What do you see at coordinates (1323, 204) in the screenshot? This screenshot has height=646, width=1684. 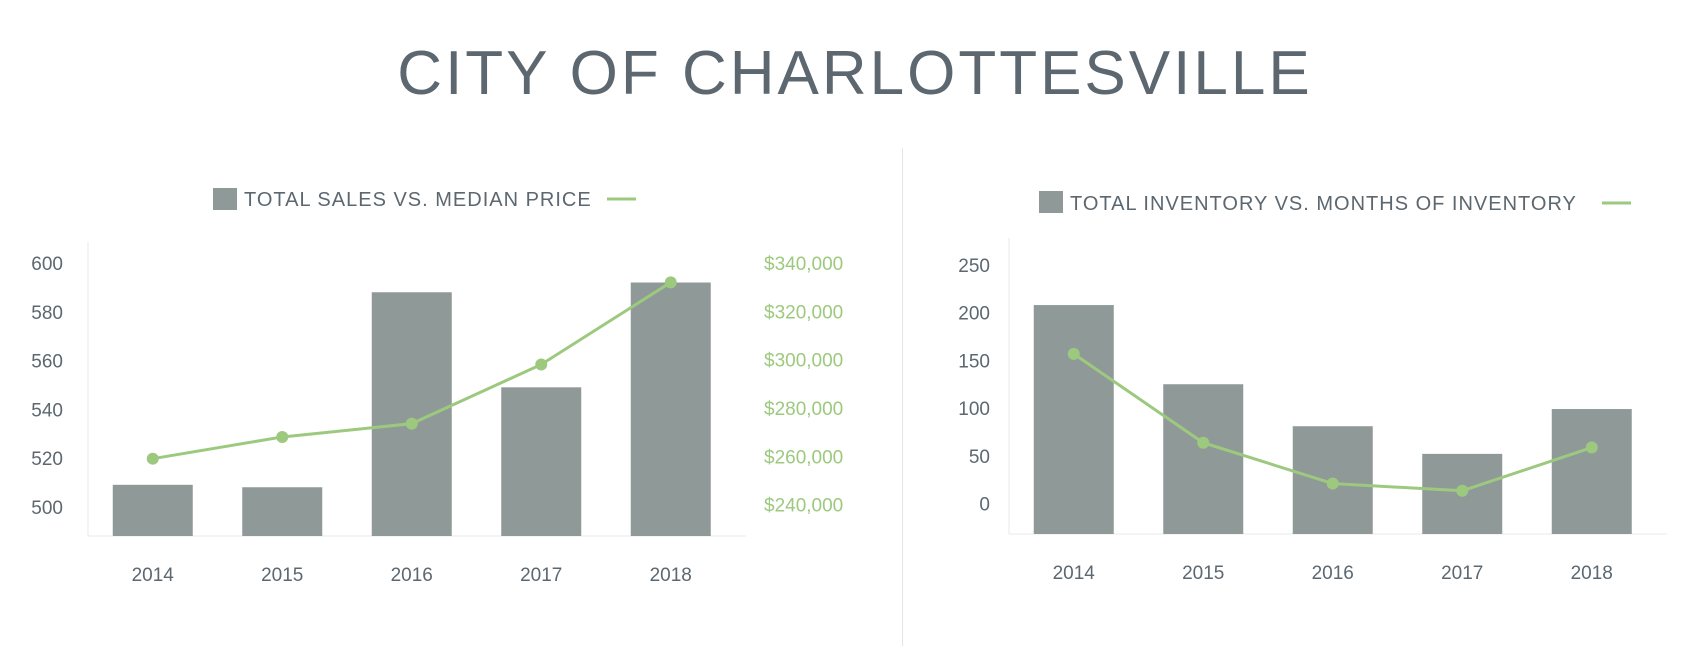 I see `chart2-legend-title: TOTAL INVENTORY VS. MONTHS OF INVENTORY` at bounding box center [1323, 204].